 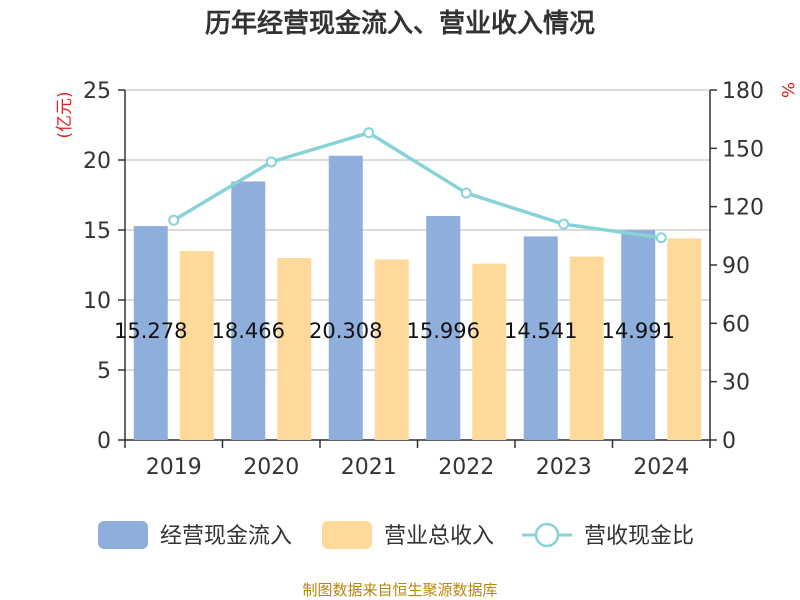 What do you see at coordinates (399, 590) in the screenshot?
I see `source-note: 制图数据来自恒生聚源数据库` at bounding box center [399, 590].